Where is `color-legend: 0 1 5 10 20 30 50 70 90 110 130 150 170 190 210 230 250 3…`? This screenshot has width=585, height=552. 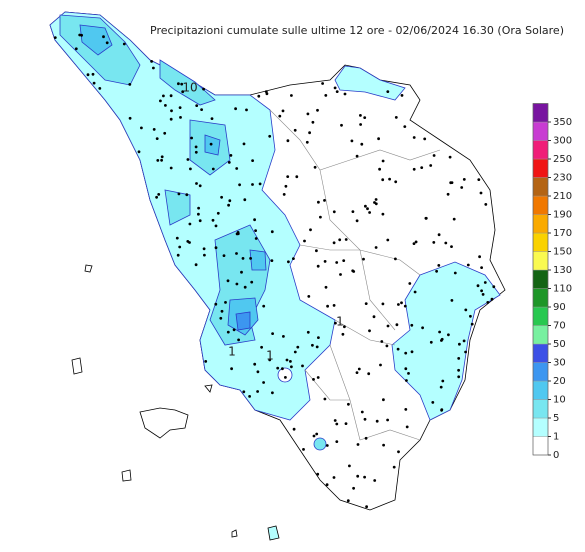 color-legend: 0 1 5 10 20 30 50 70 90 110 130 150 170 190 210 230 250 3… is located at coordinates (552, 282).